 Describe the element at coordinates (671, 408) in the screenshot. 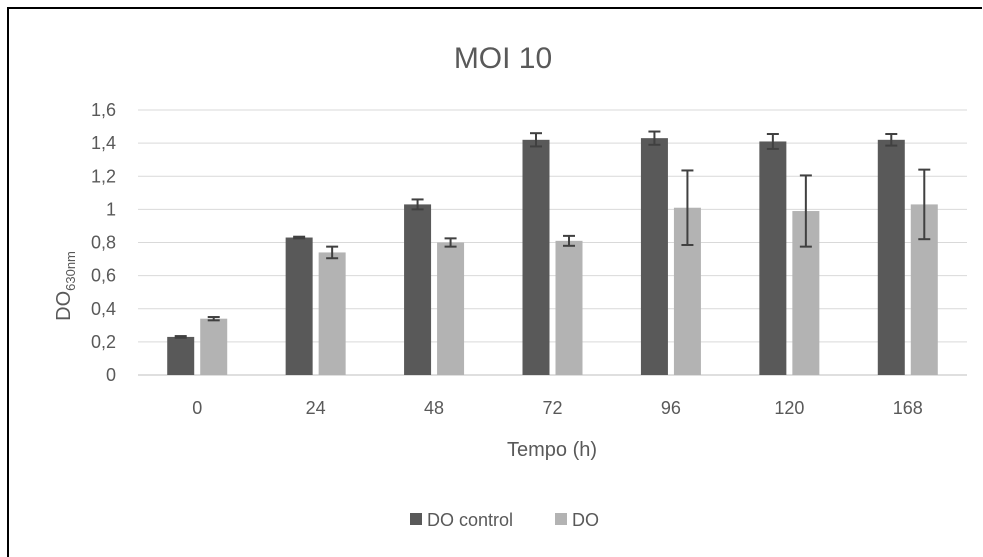

I see `x-tick-label: 96` at that location.